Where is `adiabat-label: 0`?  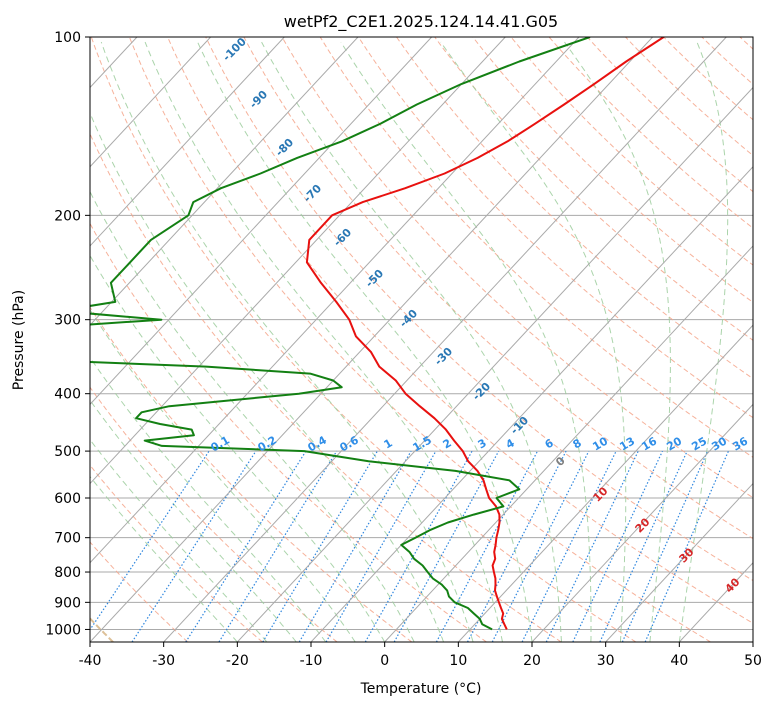
adiabat-label: 0 is located at coordinates (560, 461).